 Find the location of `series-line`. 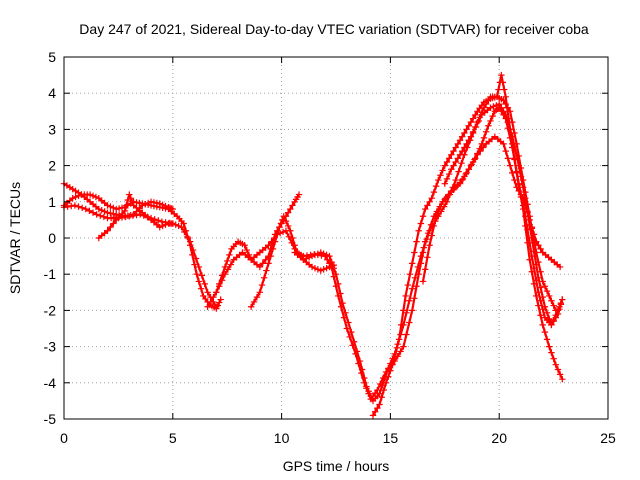

series-line is located at coordinates (253, 250).